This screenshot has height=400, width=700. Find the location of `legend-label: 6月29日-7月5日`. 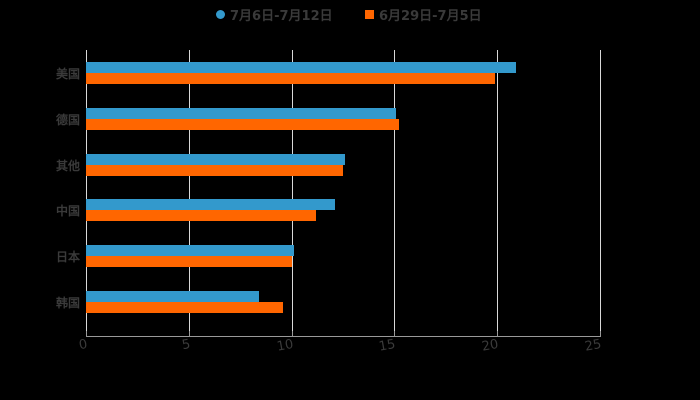

legend-label: 6月29日-7月5日 is located at coordinates (430, 16).